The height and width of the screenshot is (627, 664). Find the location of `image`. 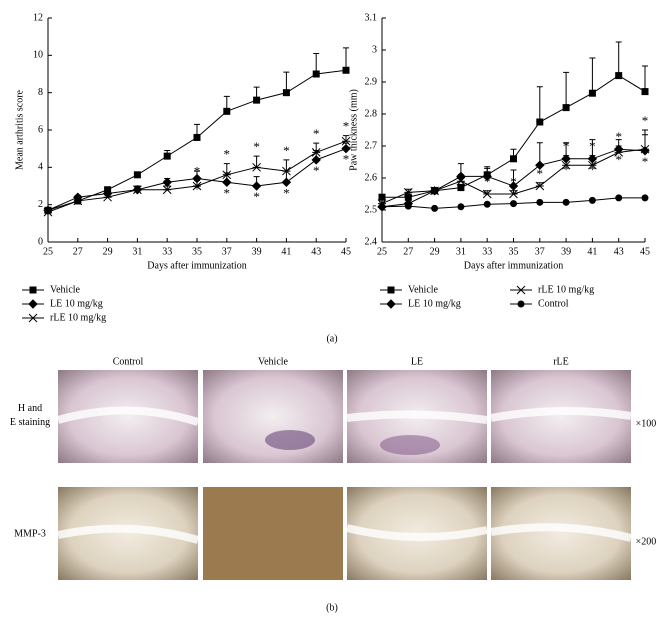

image is located at coordinates (273, 533).